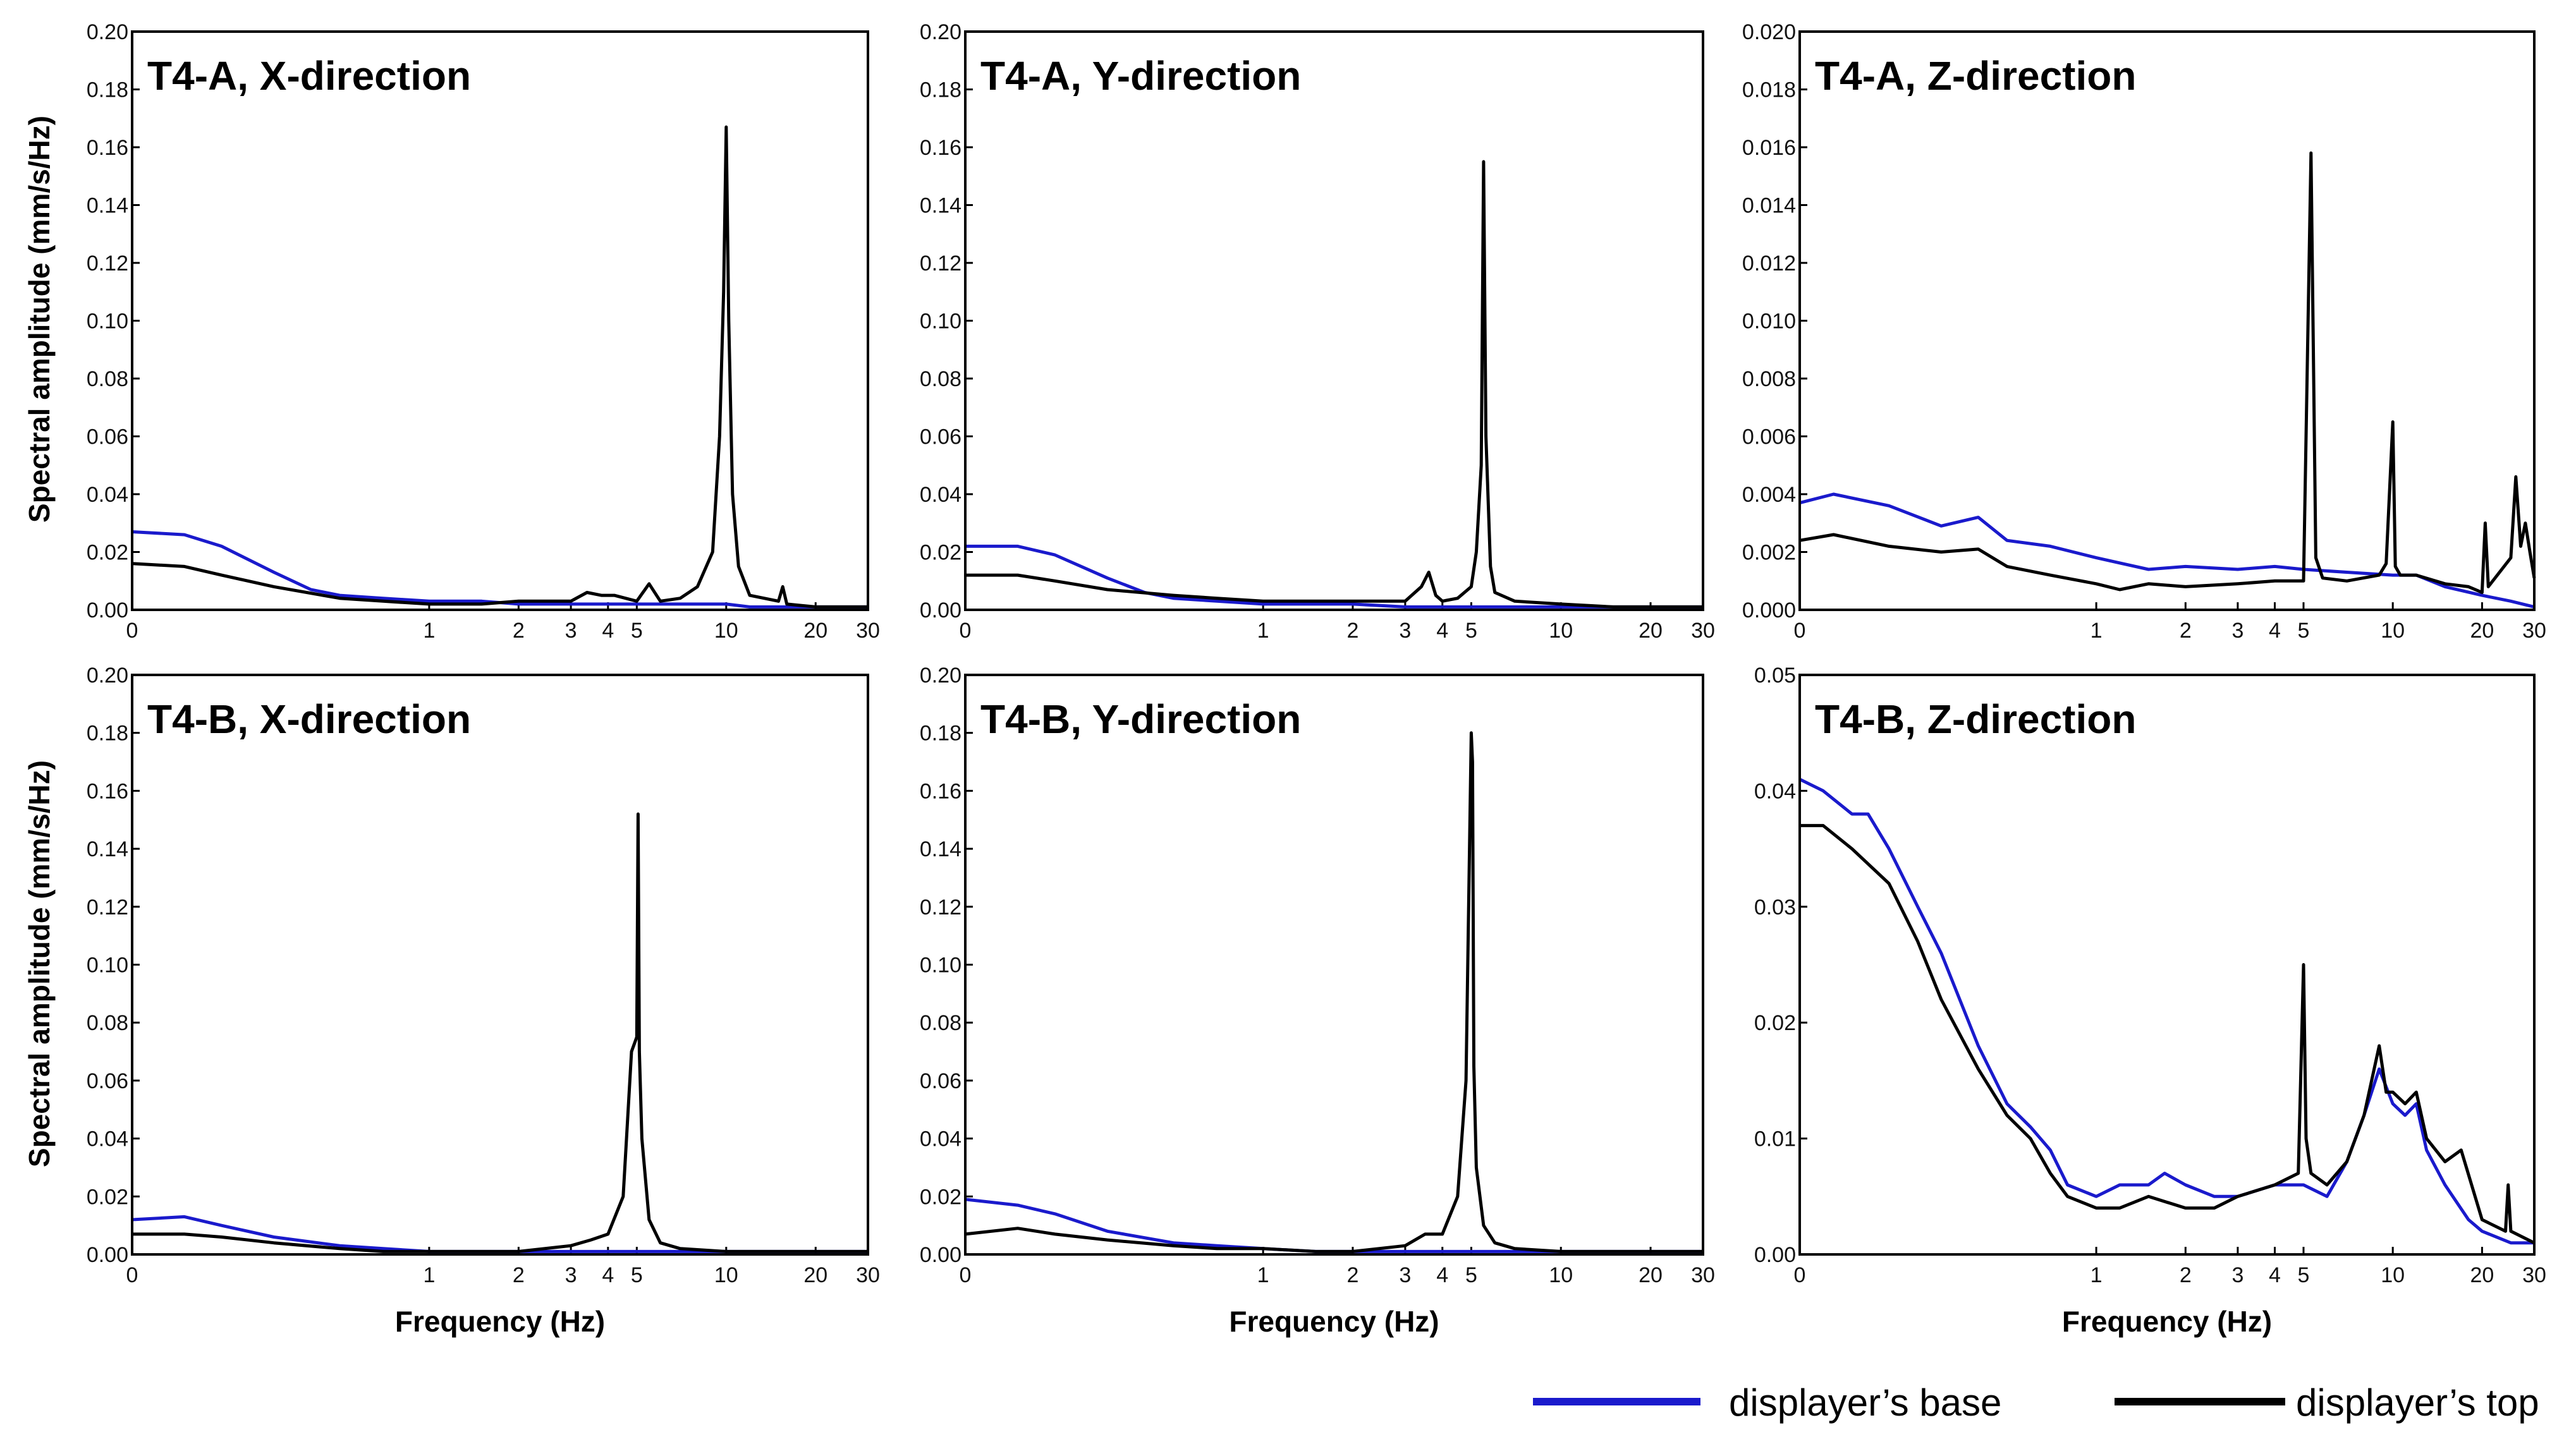 The height and width of the screenshot is (1444, 2576). I want to click on y-tick-label: 0.014, so click(1769, 206).